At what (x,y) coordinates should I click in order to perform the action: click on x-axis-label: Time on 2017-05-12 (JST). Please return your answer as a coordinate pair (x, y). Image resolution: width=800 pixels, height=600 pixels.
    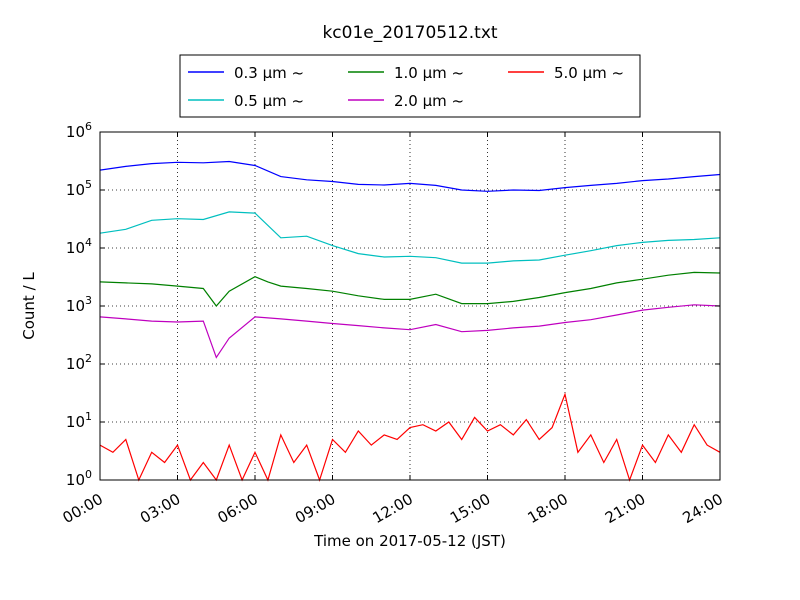
    Looking at the image, I should click on (409, 541).